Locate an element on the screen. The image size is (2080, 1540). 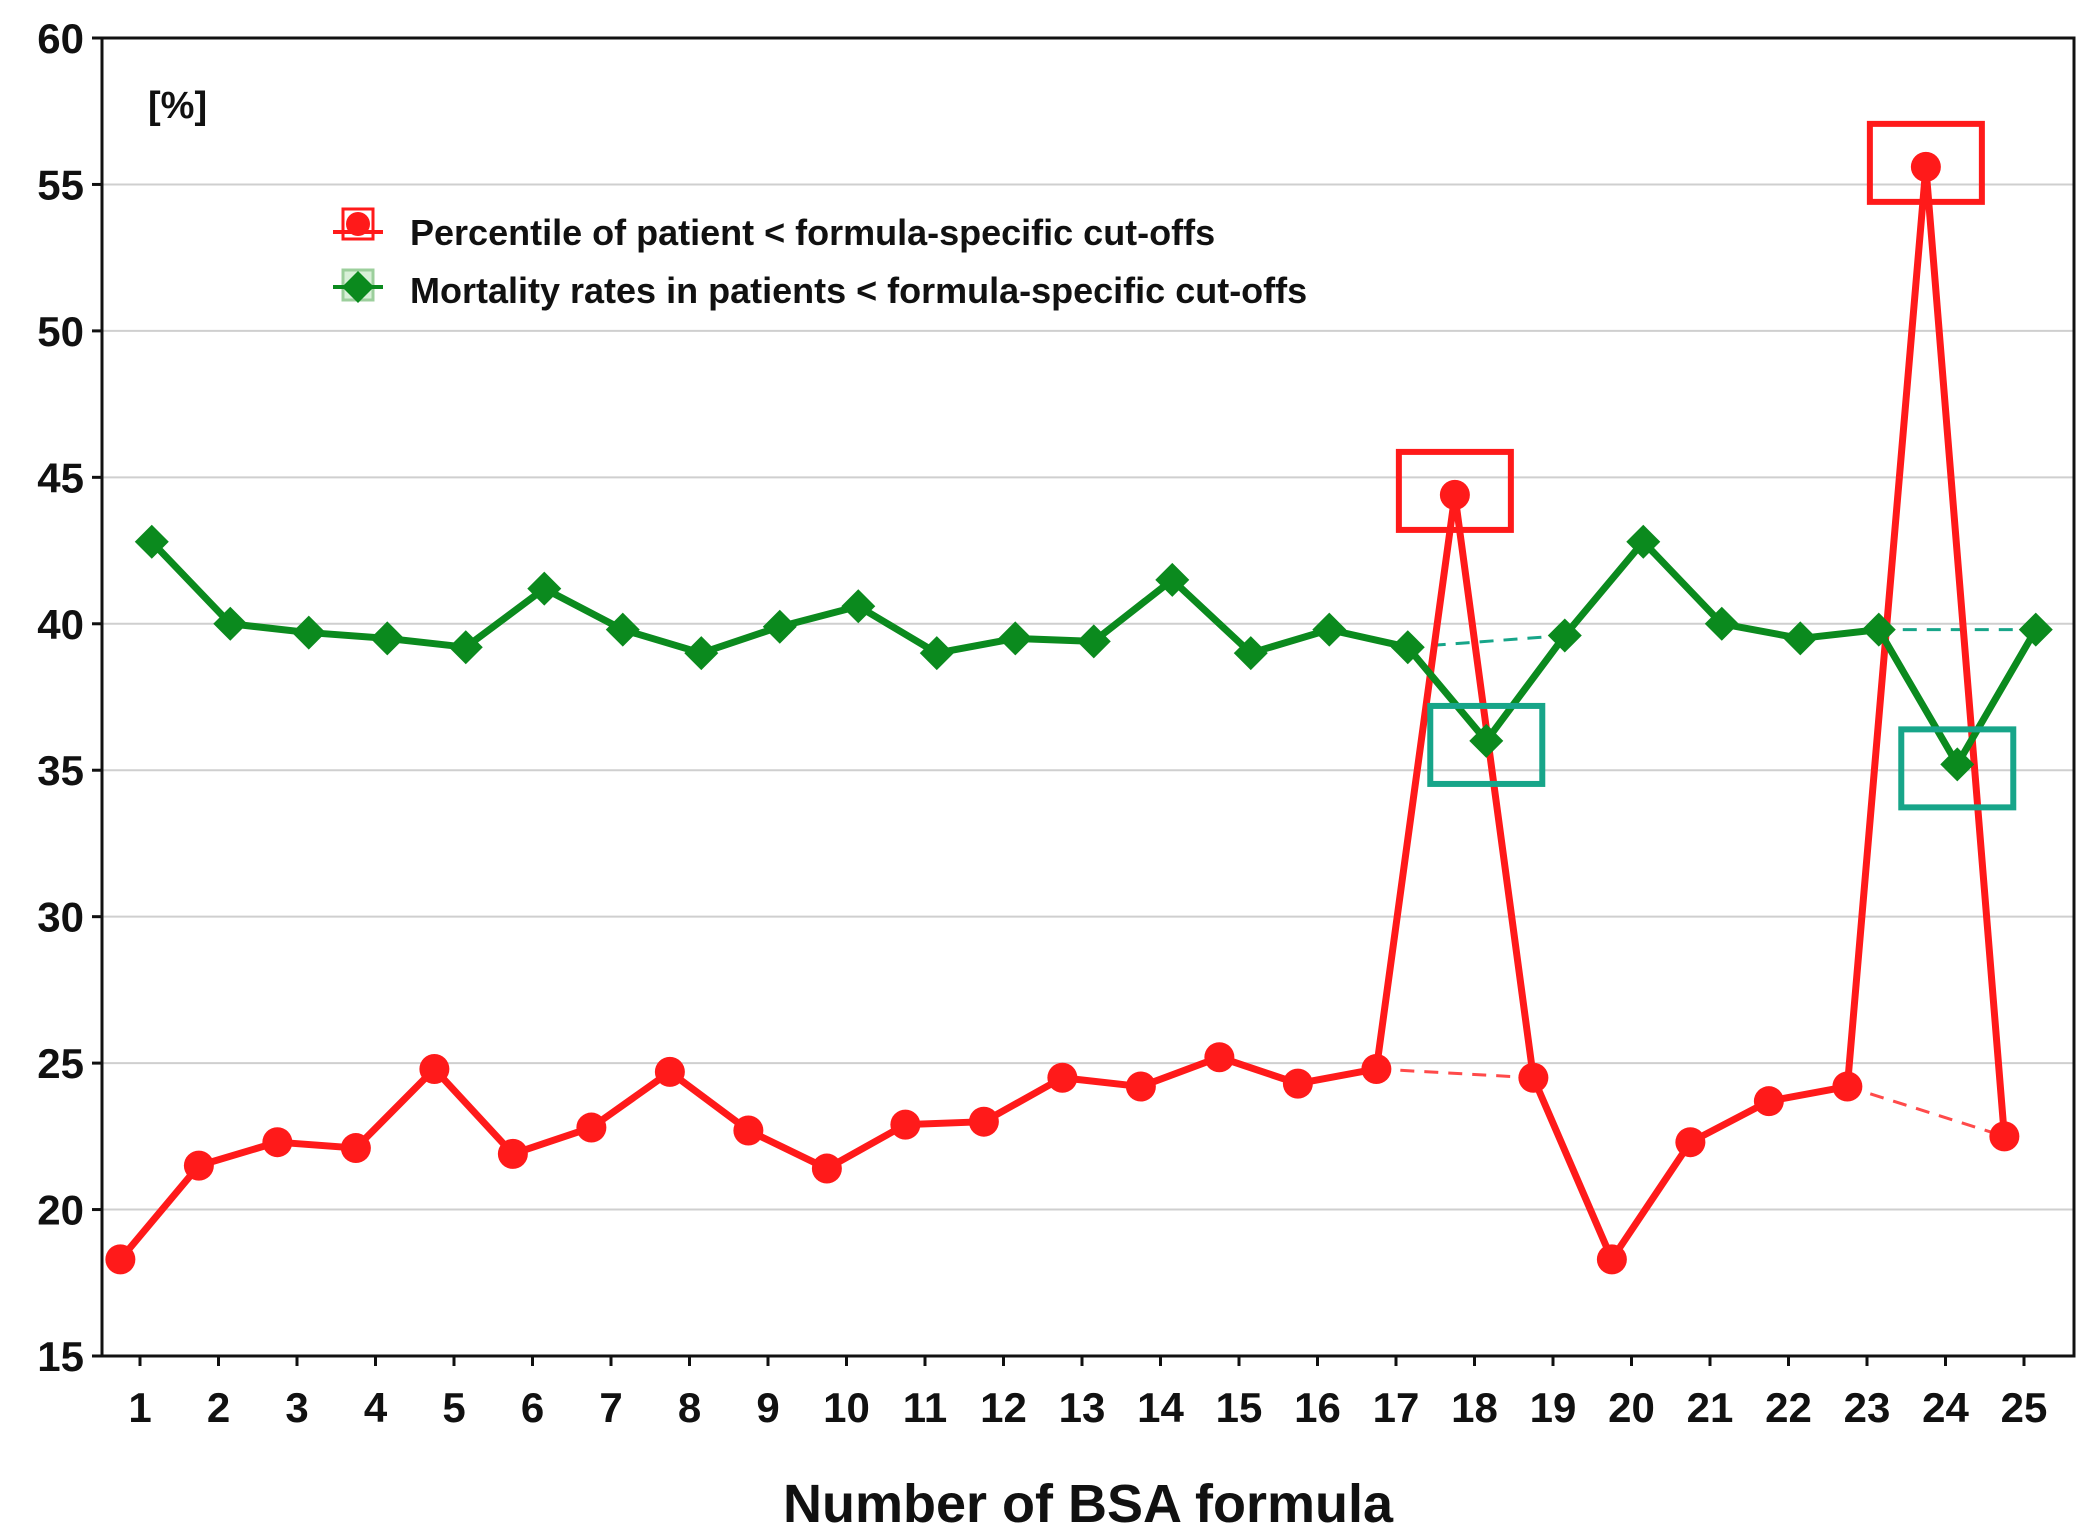
y-tick-label-55: 55 is located at coordinates (60, 184).